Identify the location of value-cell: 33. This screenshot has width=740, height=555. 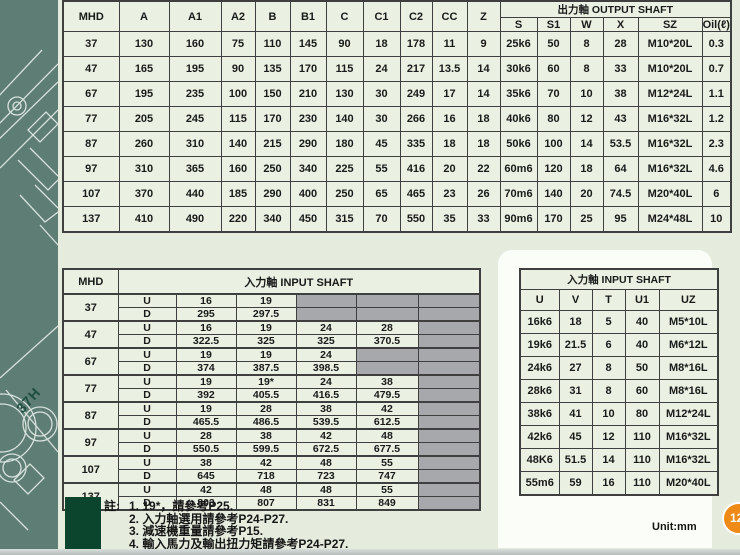
(483, 219).